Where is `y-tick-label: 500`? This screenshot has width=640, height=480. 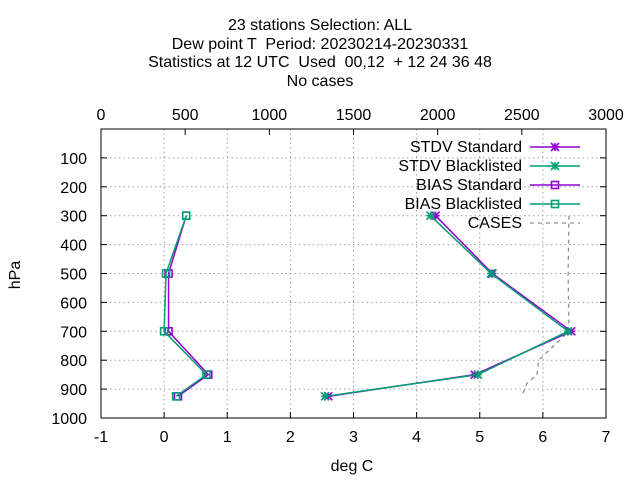
y-tick-label: 500 is located at coordinates (73, 275).